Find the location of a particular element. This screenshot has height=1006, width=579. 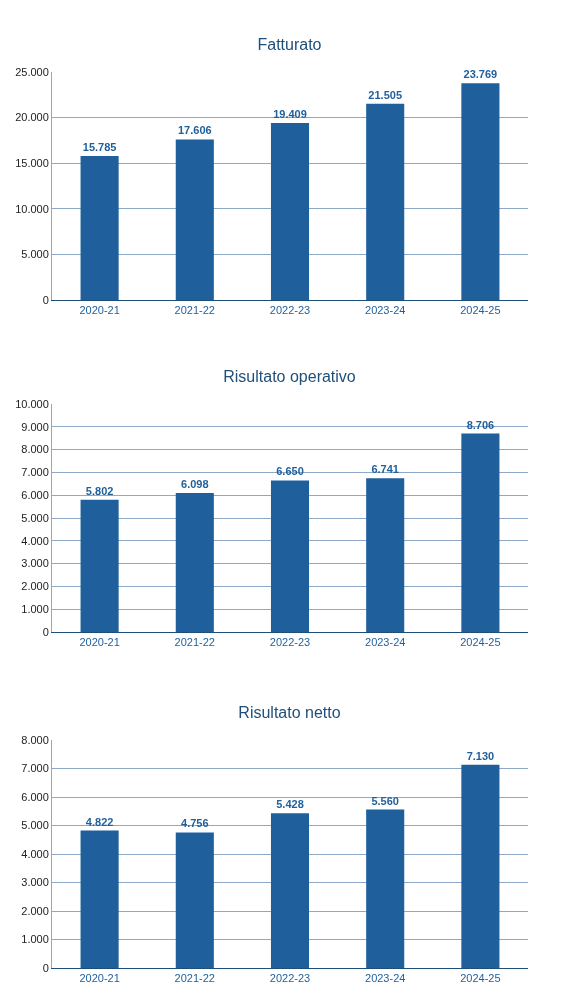

chart-title: Risultato operativo is located at coordinates (289, 376).